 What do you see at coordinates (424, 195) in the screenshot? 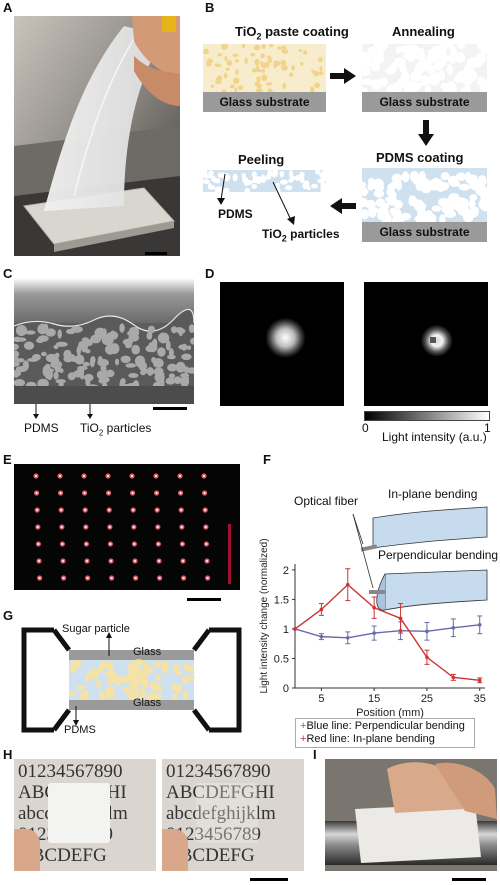
I see `pdms-coated-layer` at bounding box center [424, 195].